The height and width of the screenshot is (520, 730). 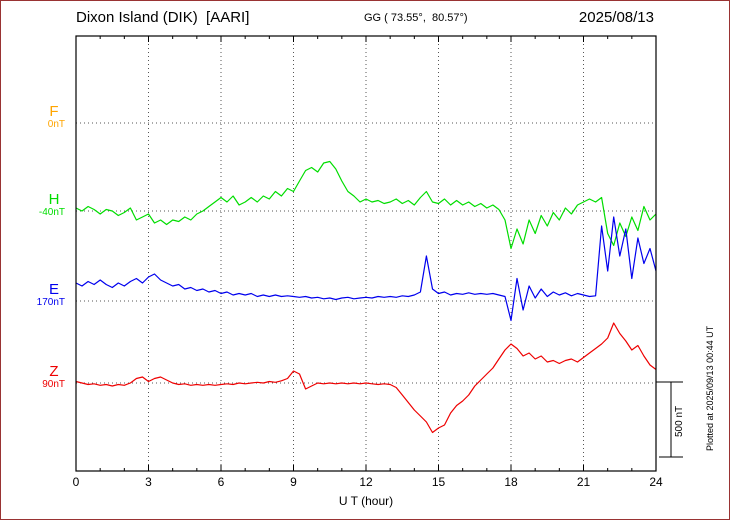 I want to click on component-baseline-E: 170nT, so click(x=50, y=302).